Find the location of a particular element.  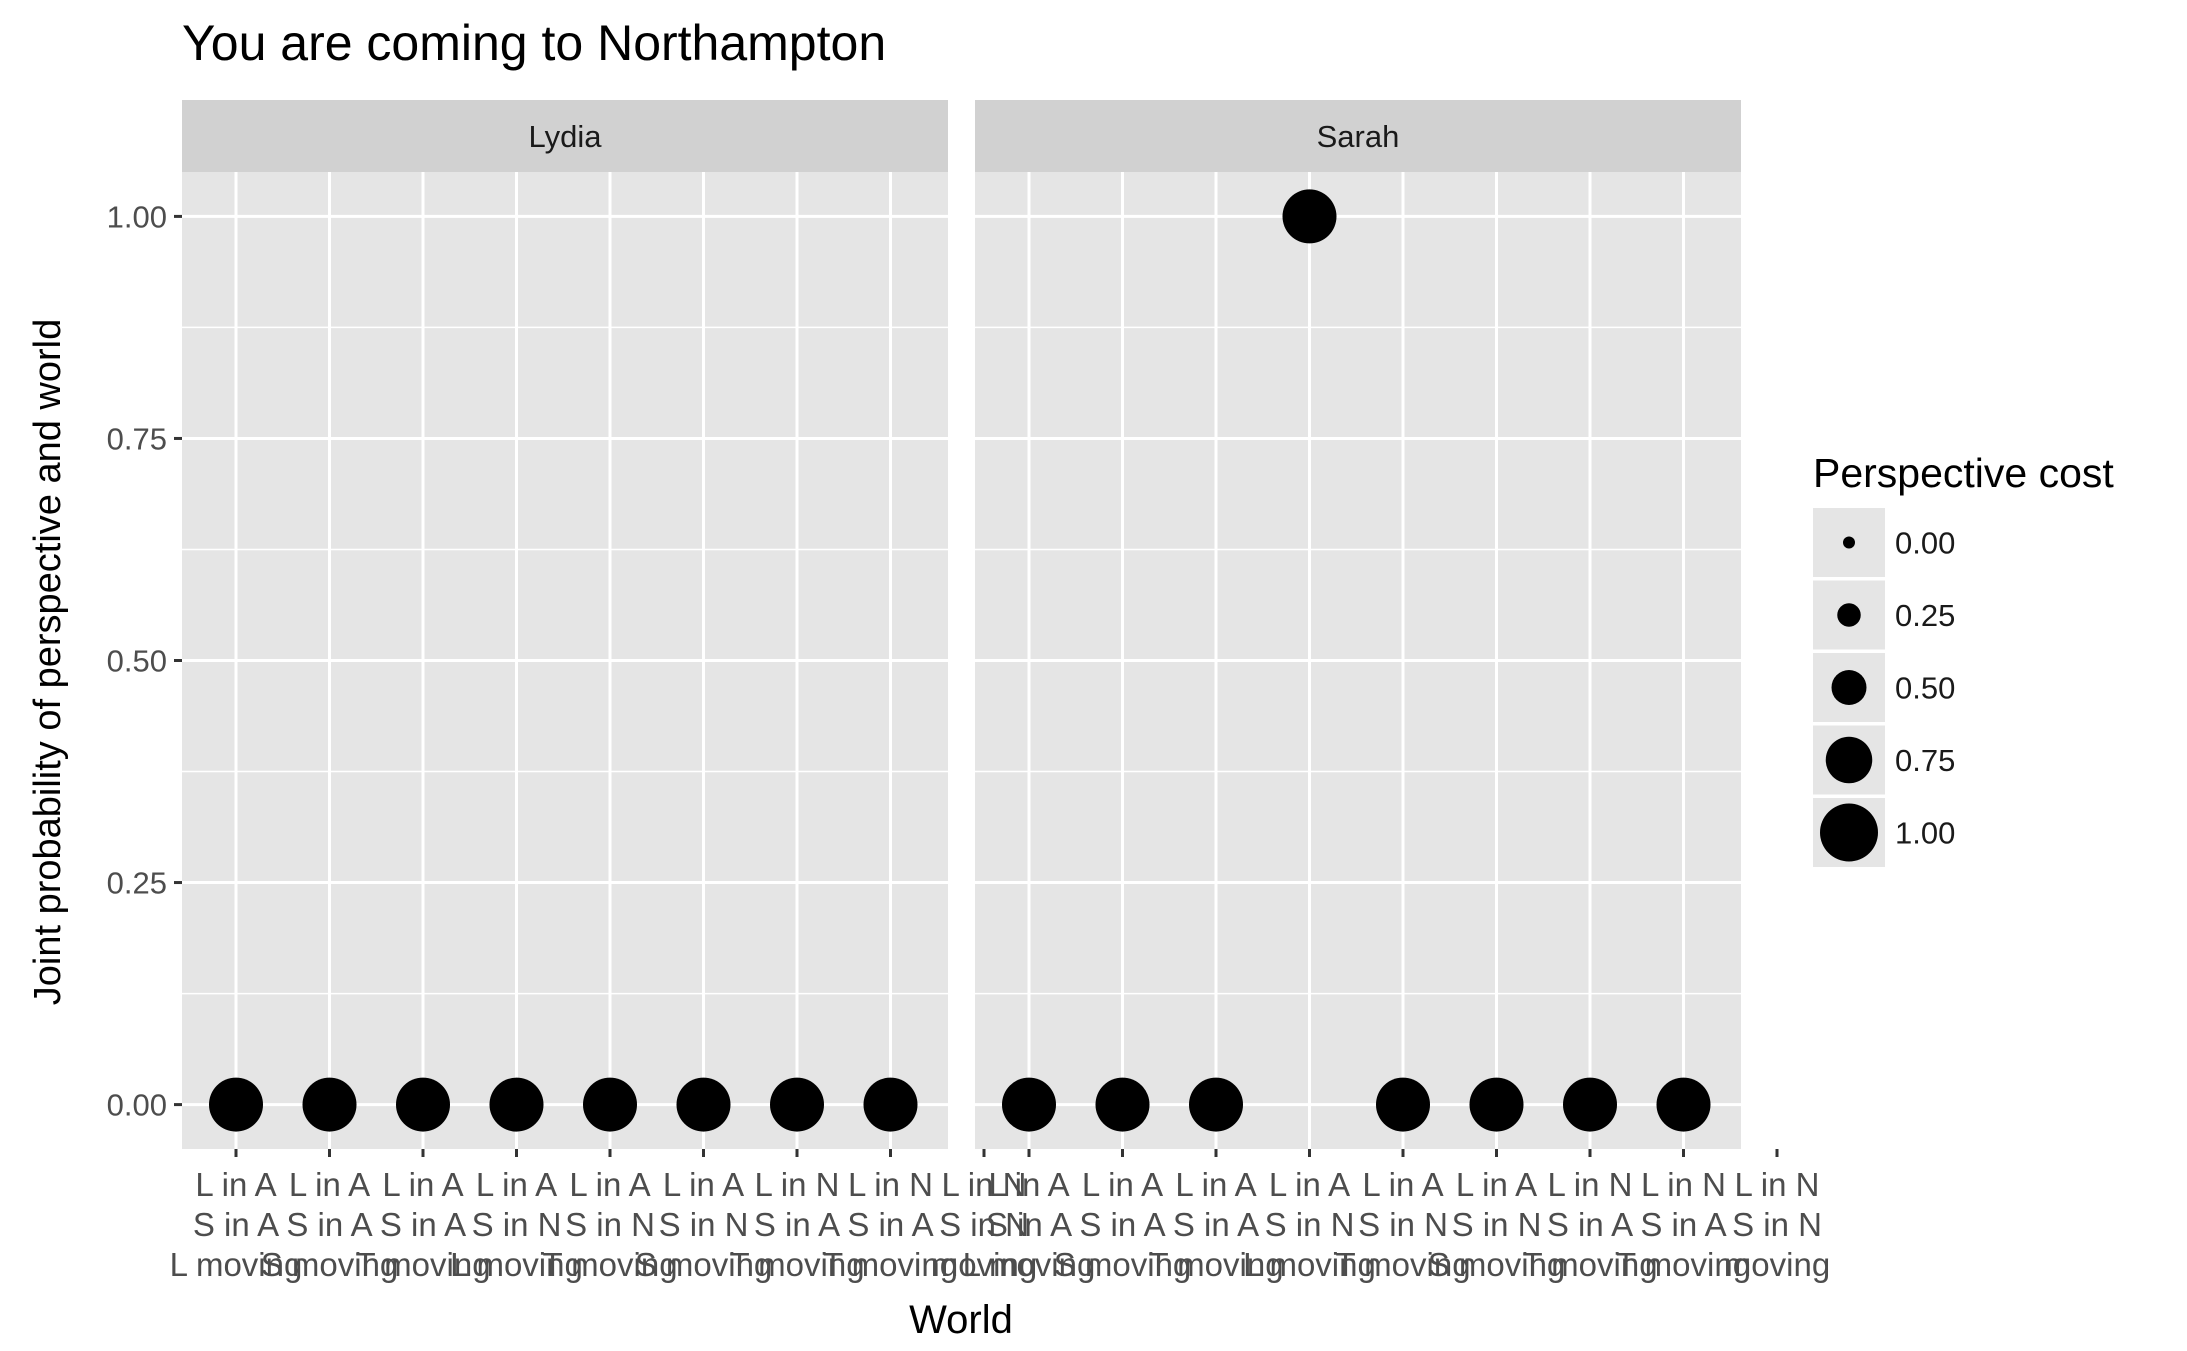

y-tick-label: 0.25 is located at coordinates (137, 883).